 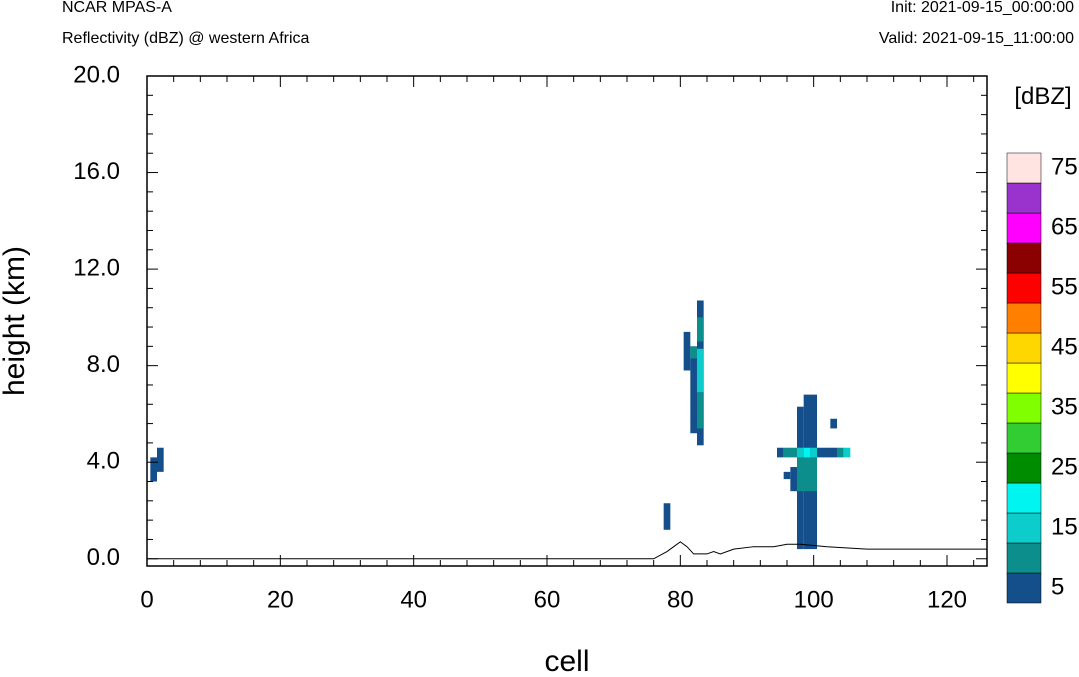 I want to click on x-tick-label: 80, so click(x=680, y=599).